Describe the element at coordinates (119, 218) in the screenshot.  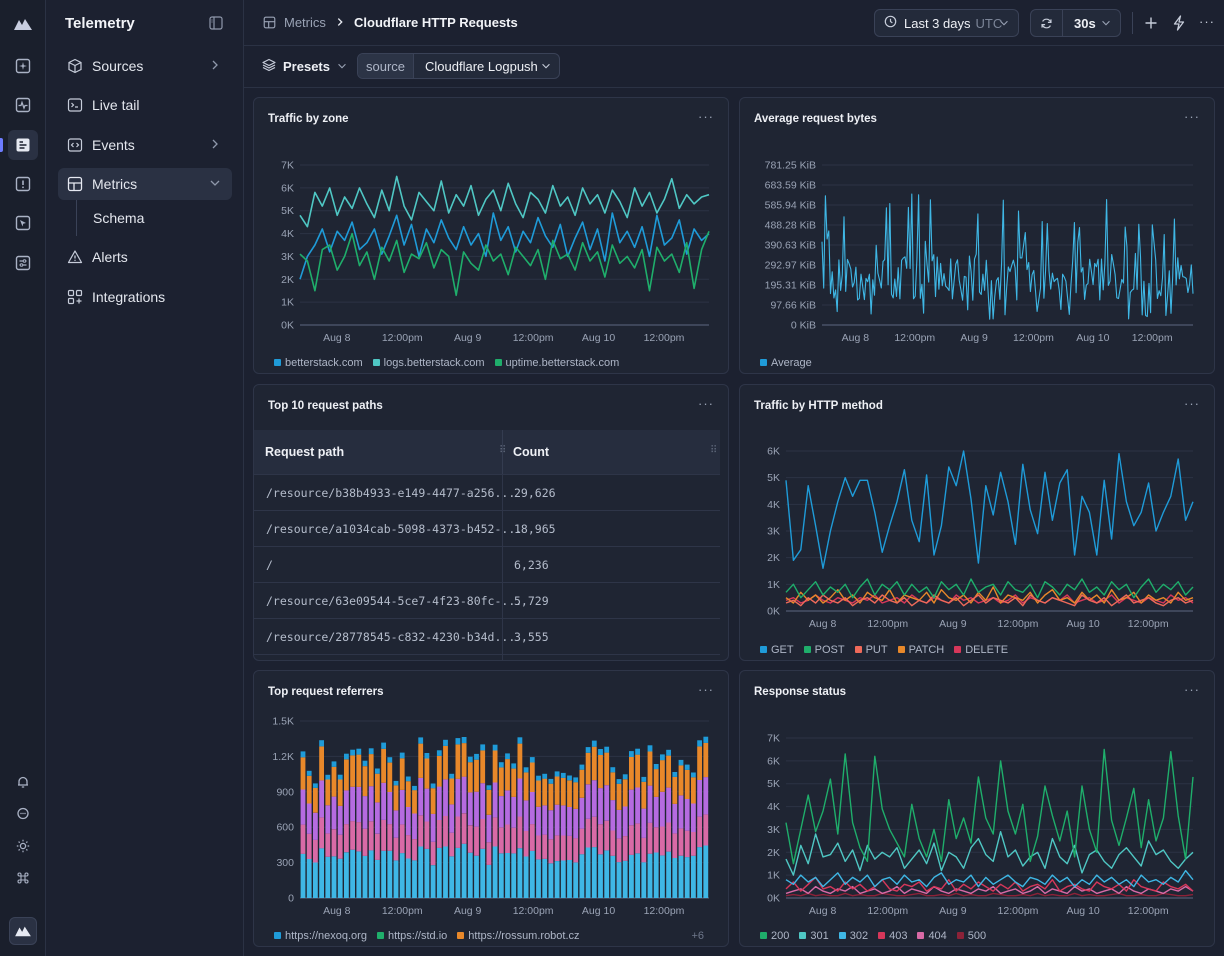
I see `sidebar-subitem-schema: Schema` at that location.